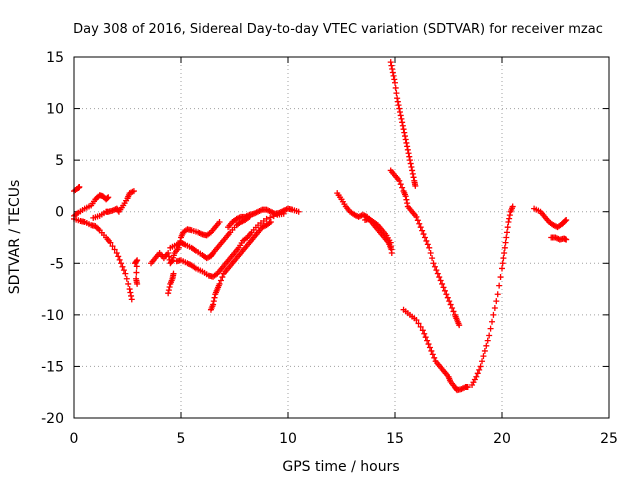 Image resolution: width=640 pixels, height=480 pixels. I want to click on y-tick-label: -10, so click(52, 316).